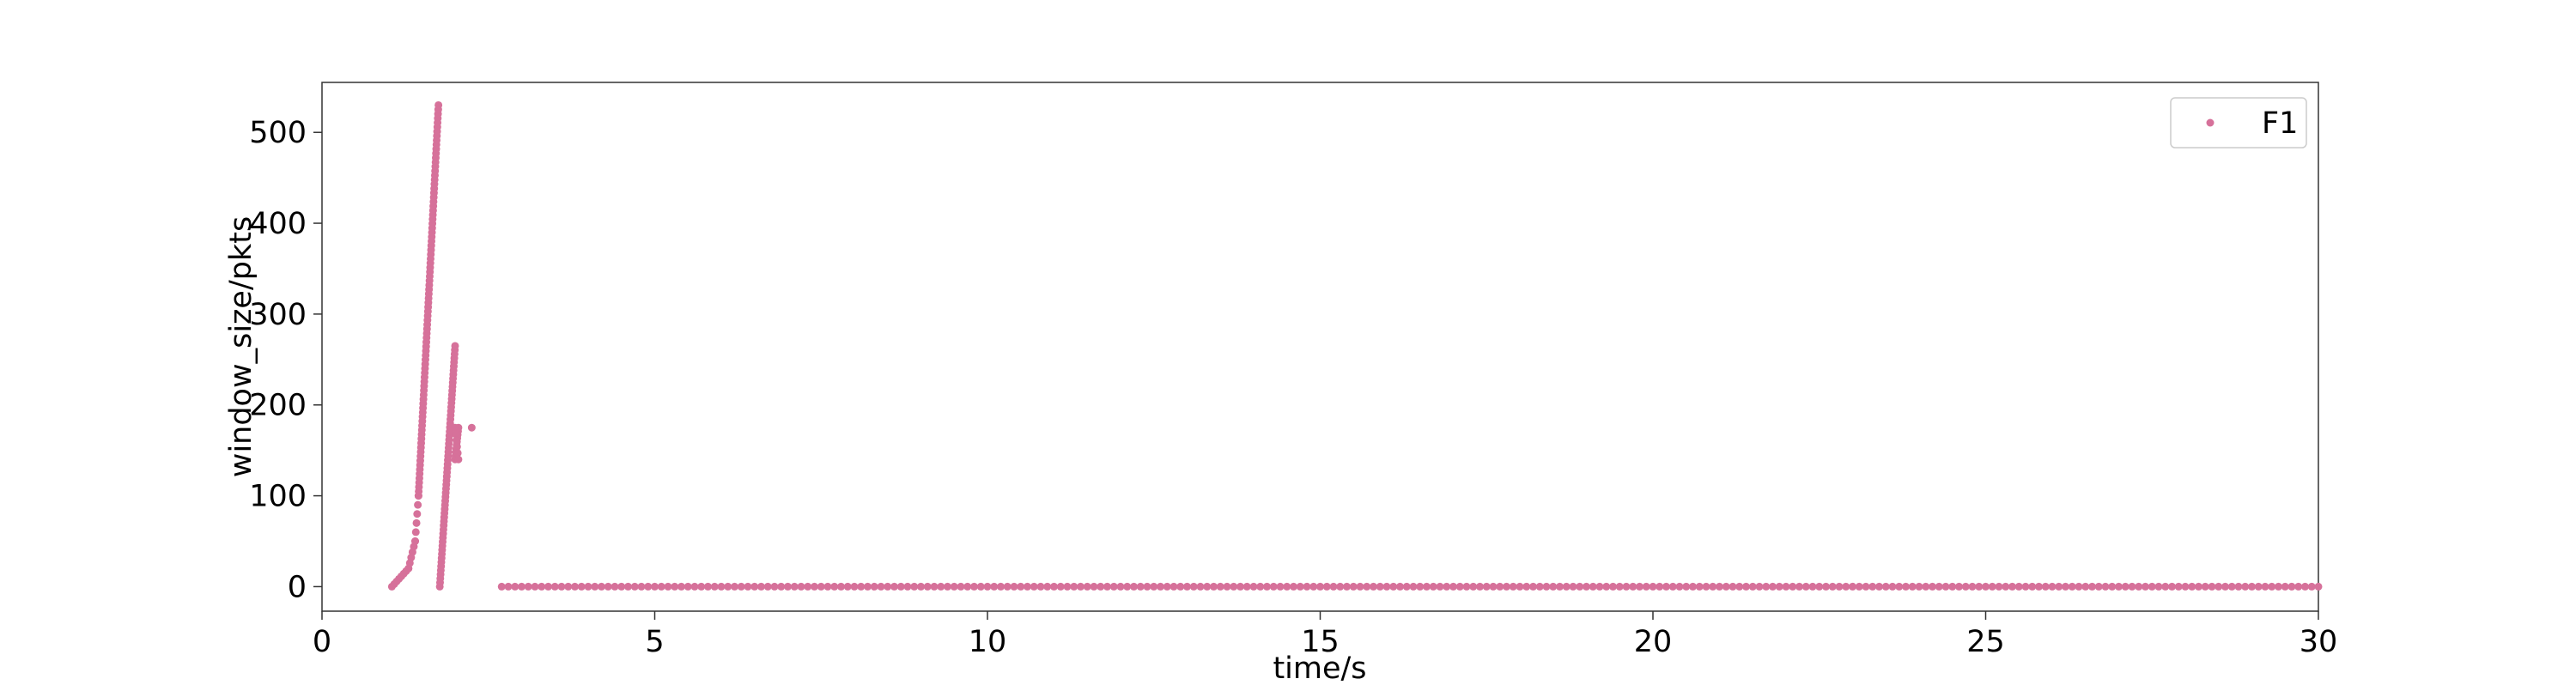 This screenshot has width=2576, height=691. What do you see at coordinates (278, 133) in the screenshot?
I see `y-tick-label: 500` at bounding box center [278, 133].